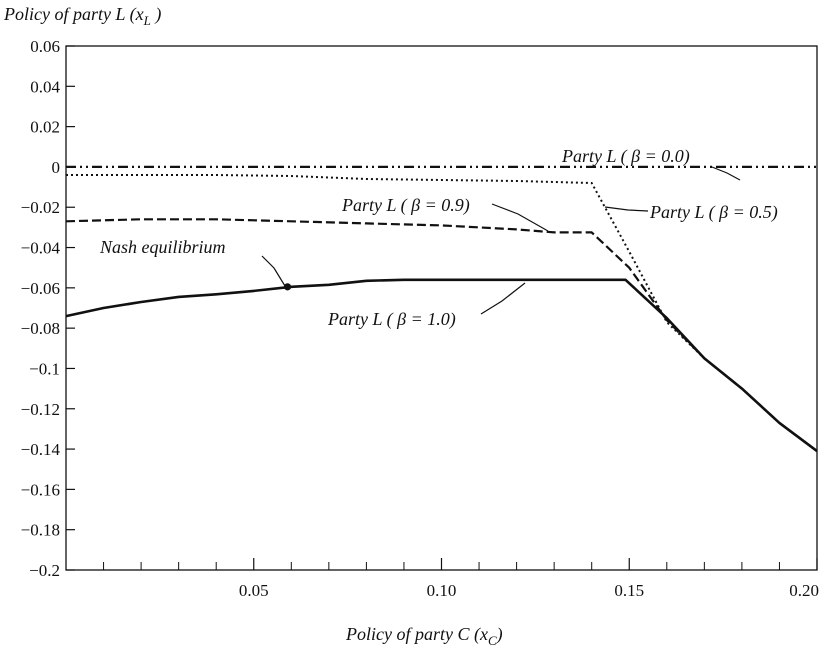  Describe the element at coordinates (44, 570) in the screenshot. I see `y-tick-label: −0.2` at that location.